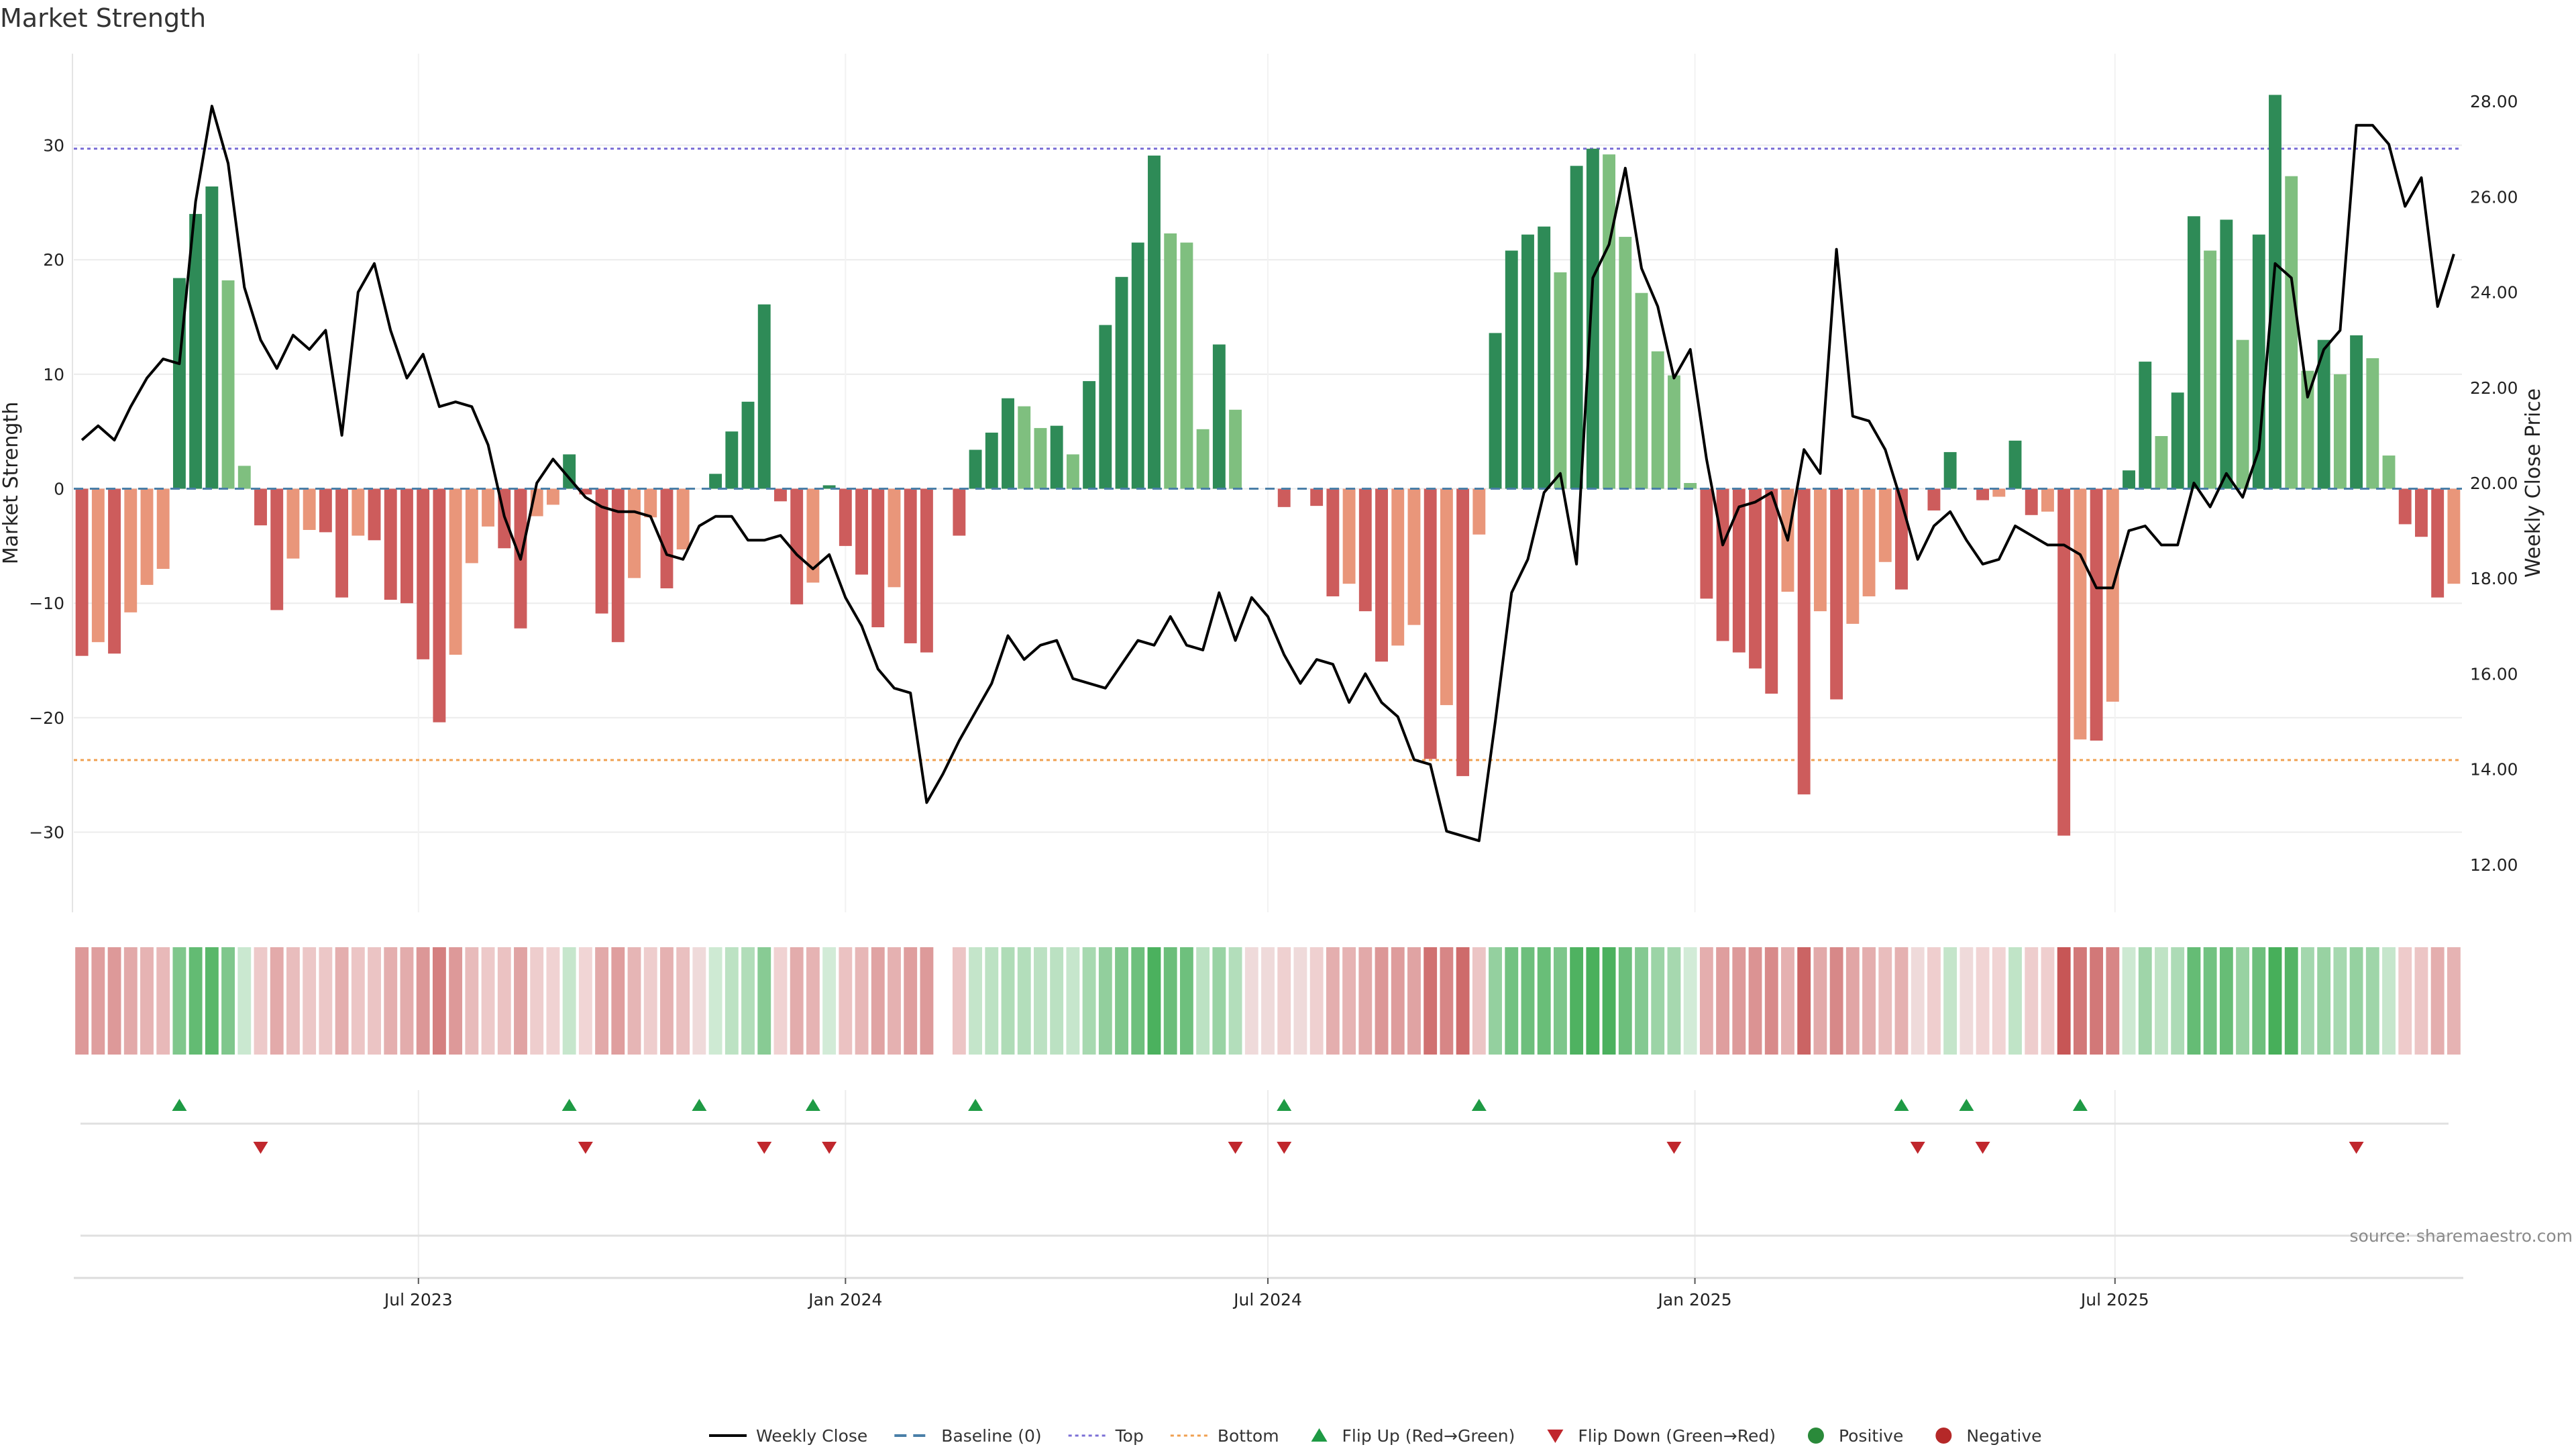  I want to click on legend-item: Negative, so click(1988, 1436).